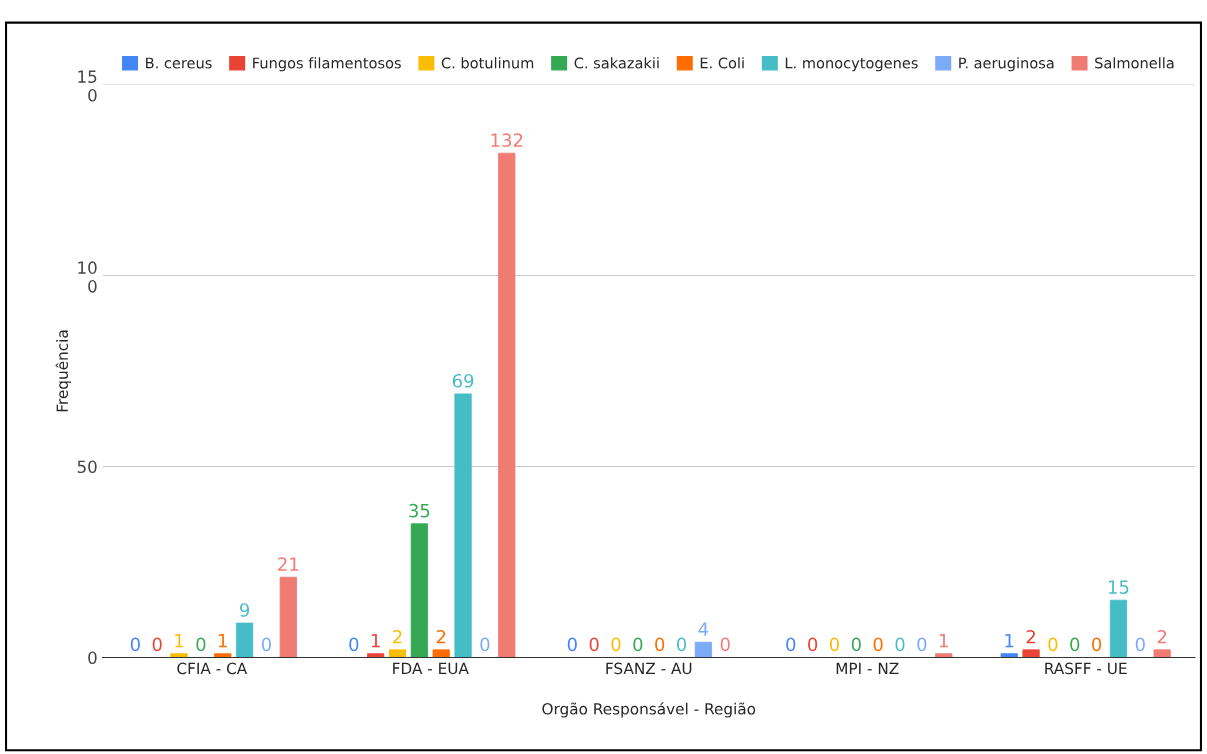 Image resolution: width=1207 pixels, height=754 pixels. I want to click on y-tick-label: 10 0, so click(87, 277).